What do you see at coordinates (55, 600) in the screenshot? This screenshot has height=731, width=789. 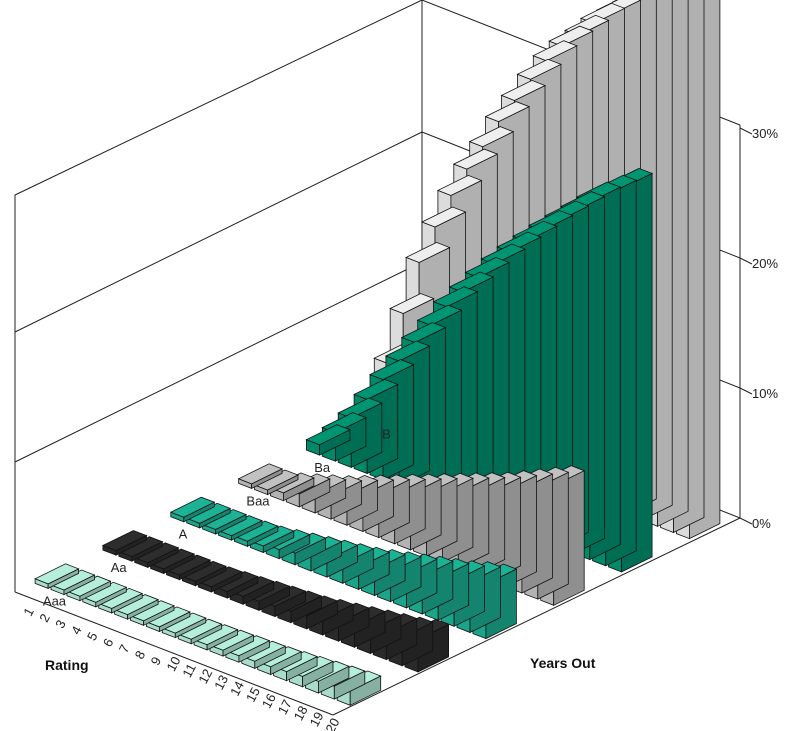 I see `rating-tick-label: Aaa` at bounding box center [55, 600].